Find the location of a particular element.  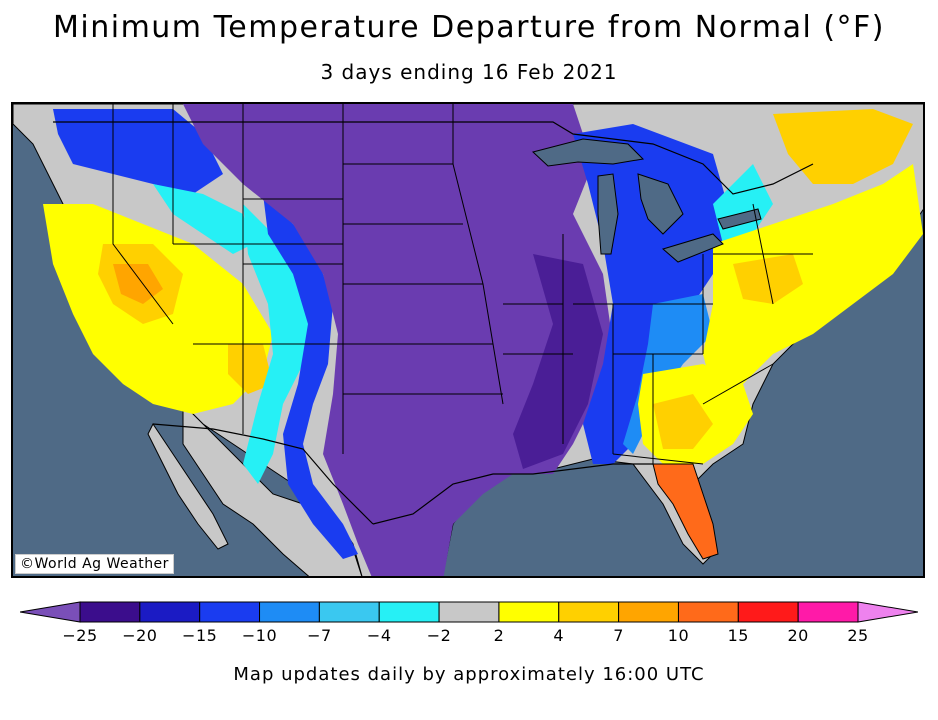

legend-tick-label: 15 is located at coordinates (738, 635).